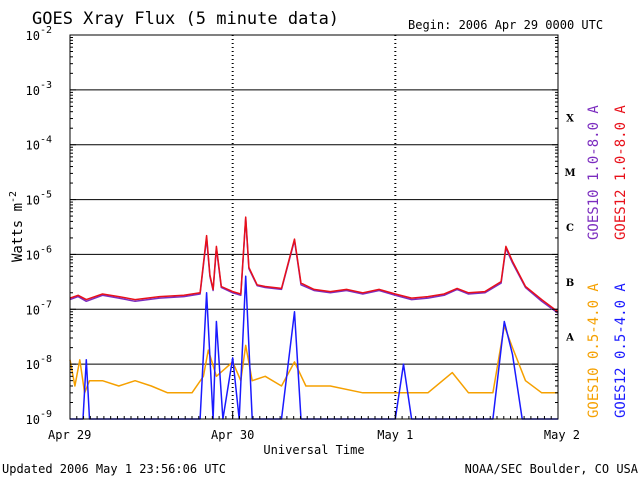 The width and height of the screenshot is (640, 480). I want to click on y-tick-label-6: 10⁻⁸, so click(39, 363).